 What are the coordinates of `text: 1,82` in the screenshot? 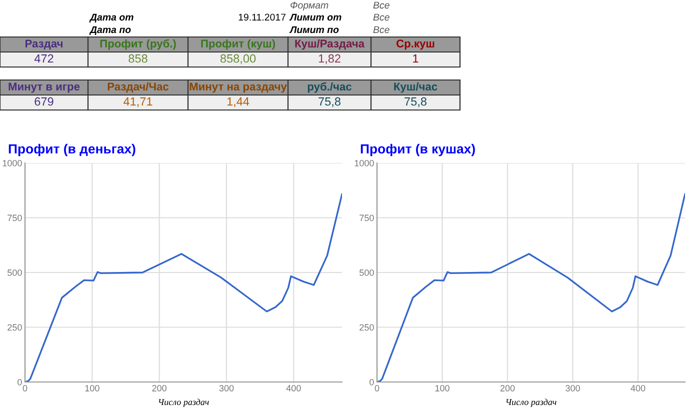 It's located at (329, 59).